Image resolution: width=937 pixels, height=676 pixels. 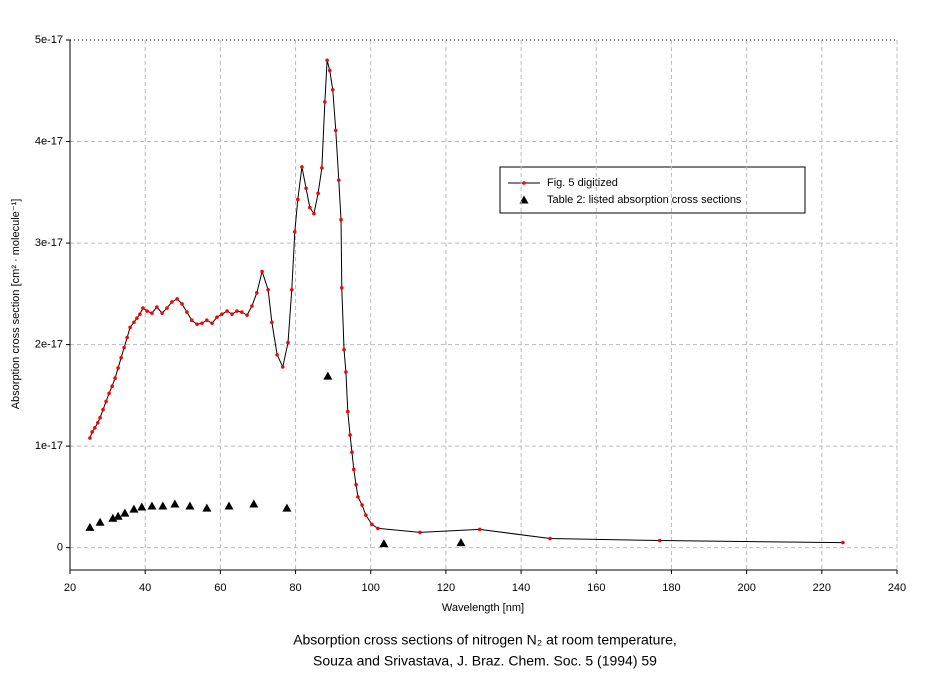 What do you see at coordinates (483, 608) in the screenshot?
I see `x-axis-label: Wavelength [nm]` at bounding box center [483, 608].